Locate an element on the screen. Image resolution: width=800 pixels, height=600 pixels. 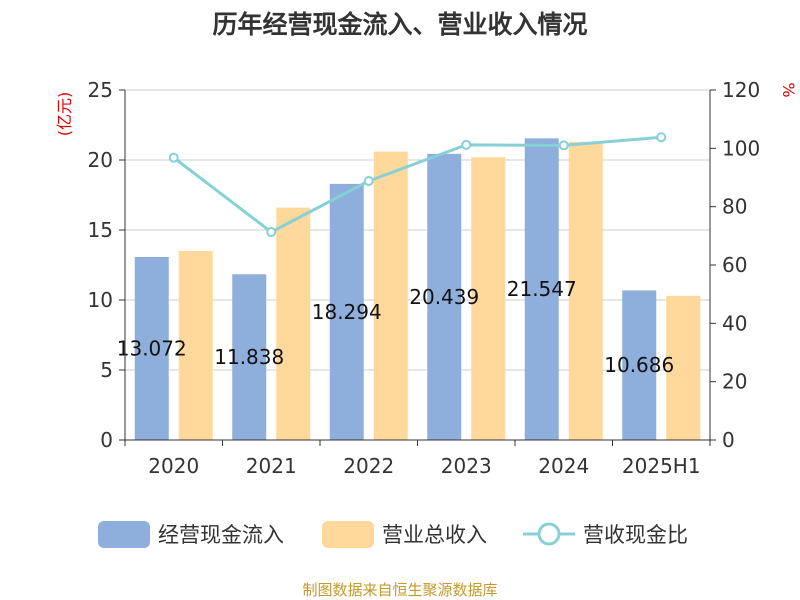
right-tick-label: 100 is located at coordinates (741, 148).